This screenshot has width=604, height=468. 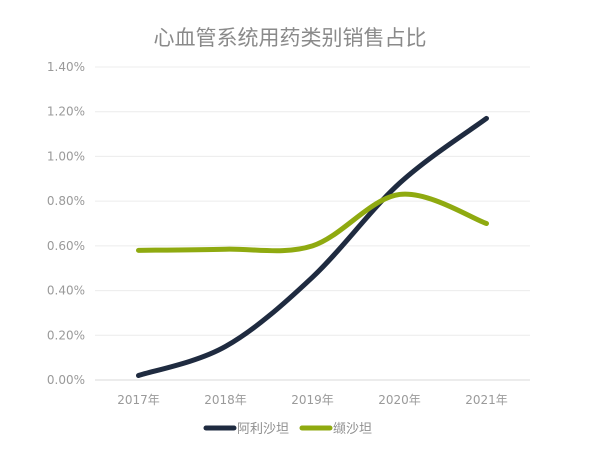 I want to click on x-tick-label: 2020年, so click(x=399, y=400).